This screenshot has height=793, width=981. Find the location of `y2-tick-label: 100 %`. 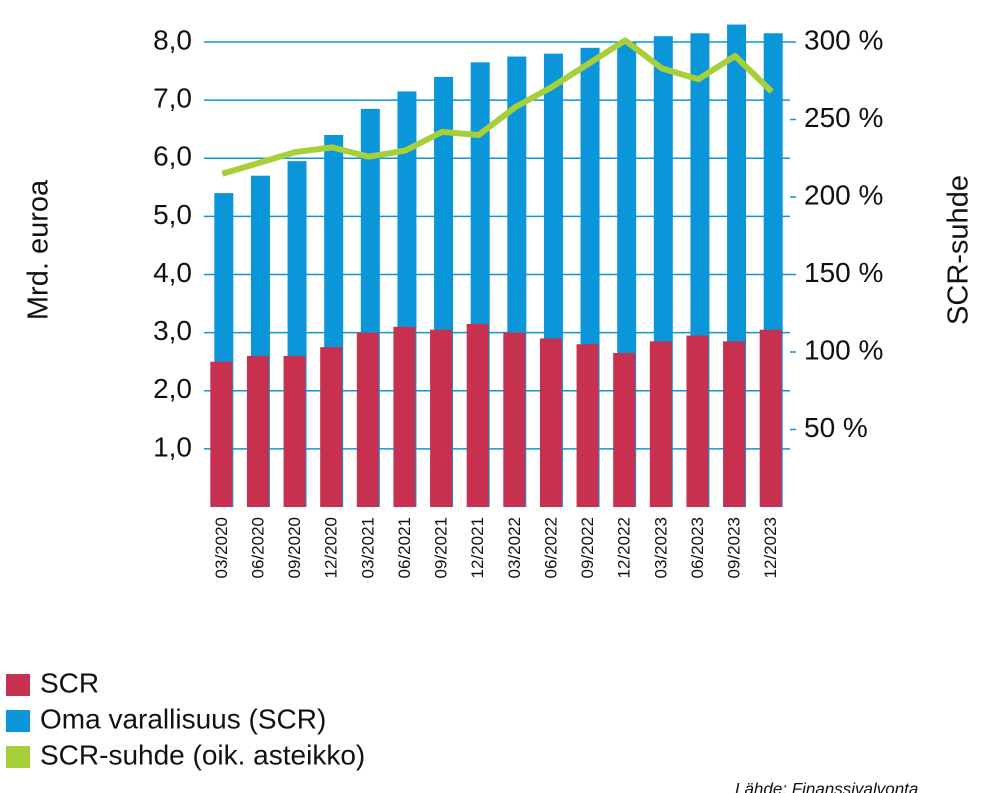

y2-tick-label: 100 % is located at coordinates (843, 349).